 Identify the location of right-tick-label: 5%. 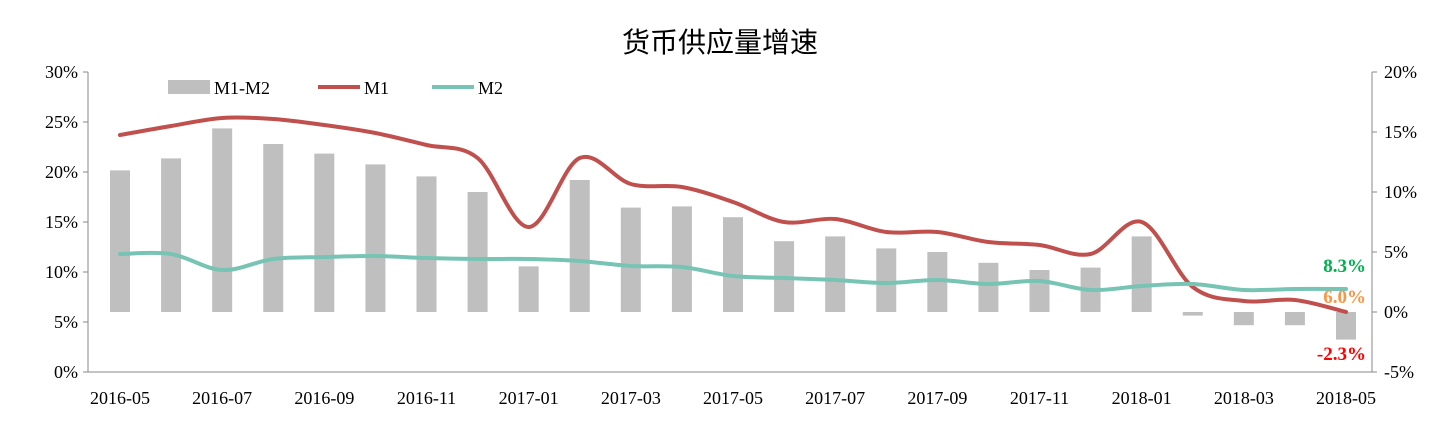
(1396, 252).